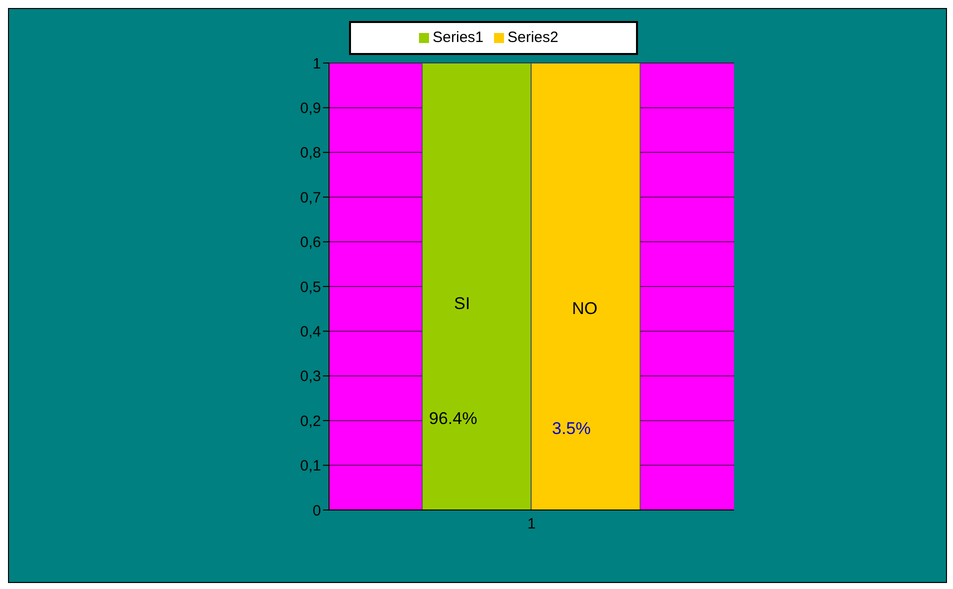 The height and width of the screenshot is (589, 953). What do you see at coordinates (310, 287) in the screenshot?
I see `y-tick-label: 0,5` at bounding box center [310, 287].